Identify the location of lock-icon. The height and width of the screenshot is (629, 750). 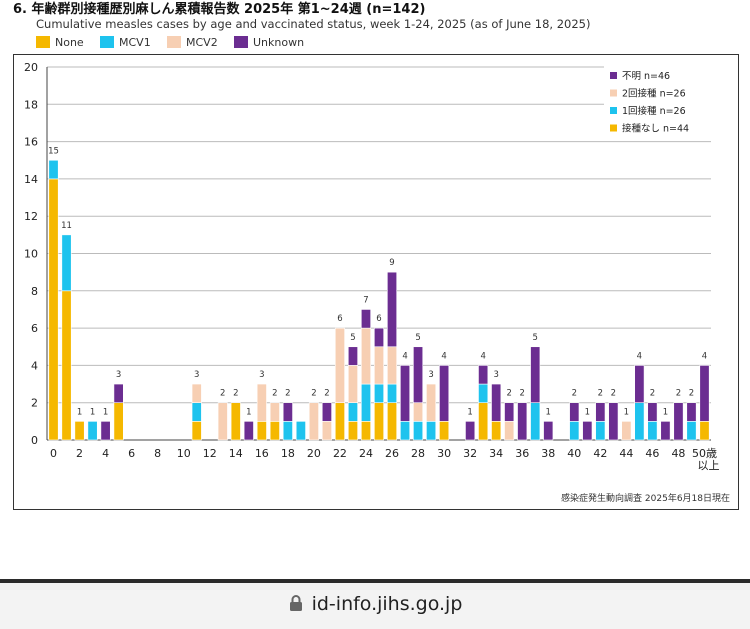
(295, 603).